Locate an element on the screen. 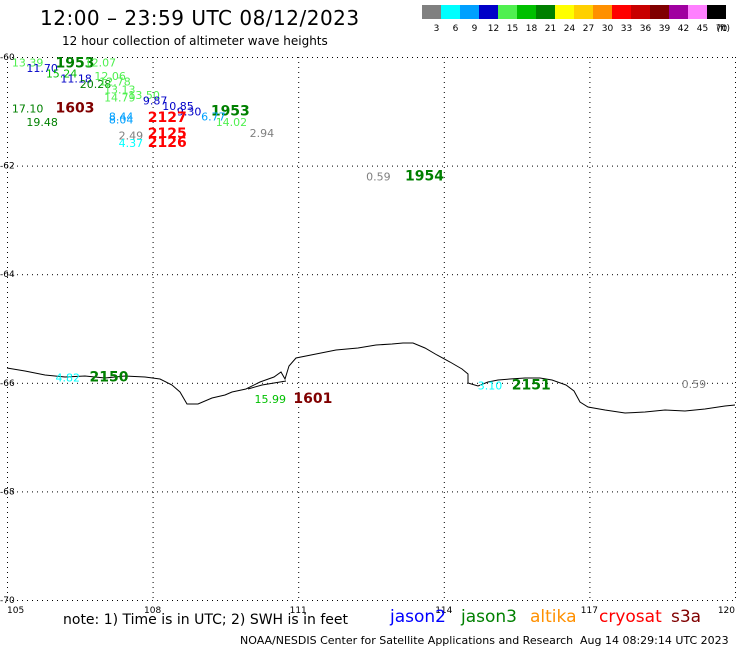  wave-height-value: 2.94 is located at coordinates (262, 133).